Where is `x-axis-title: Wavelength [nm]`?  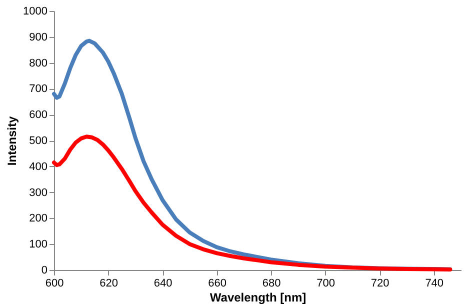
x-axis-title: Wavelength [nm] is located at coordinates (258, 297).